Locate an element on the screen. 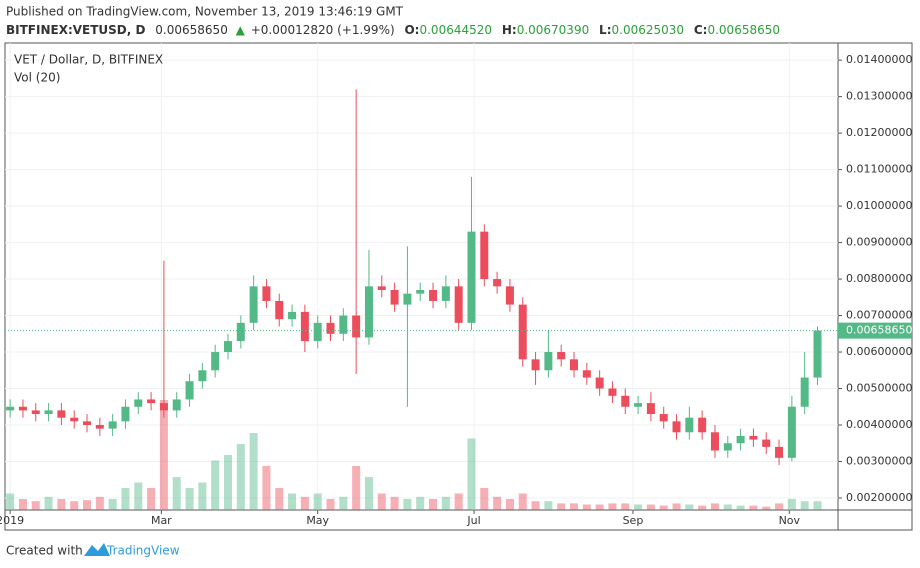 This screenshot has width=920, height=568. brand: TradingView is located at coordinates (143, 551).